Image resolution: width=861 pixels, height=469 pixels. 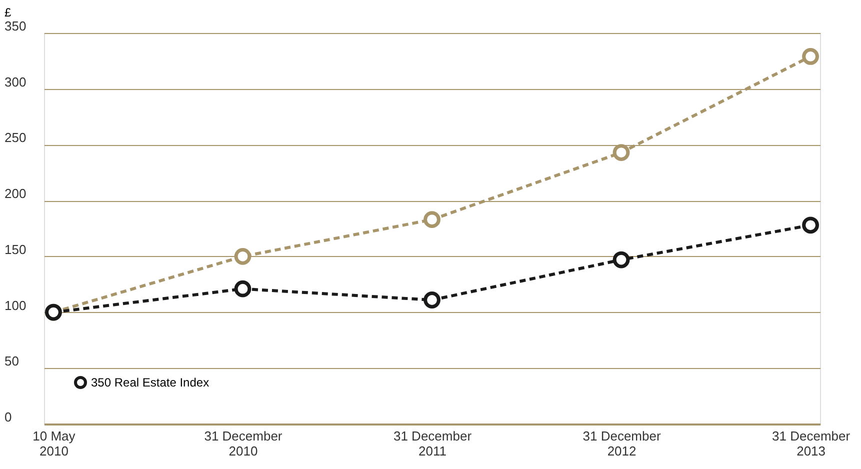 What do you see at coordinates (811, 443) in the screenshot?
I see `x-tick-label: 31 December 2013` at bounding box center [811, 443].